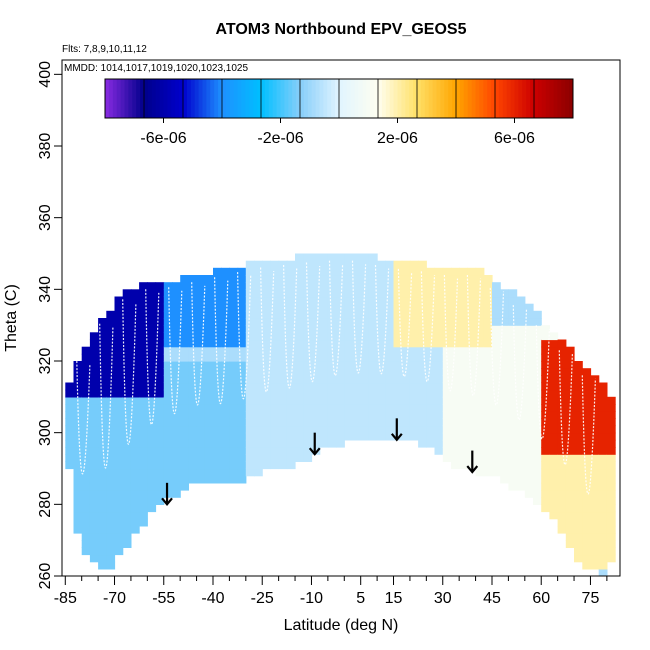 Image resolution: width=650 pixels, height=650 pixels. Describe the element at coordinates (290, 326) in the screenshot. I see `flight-track` at that location.